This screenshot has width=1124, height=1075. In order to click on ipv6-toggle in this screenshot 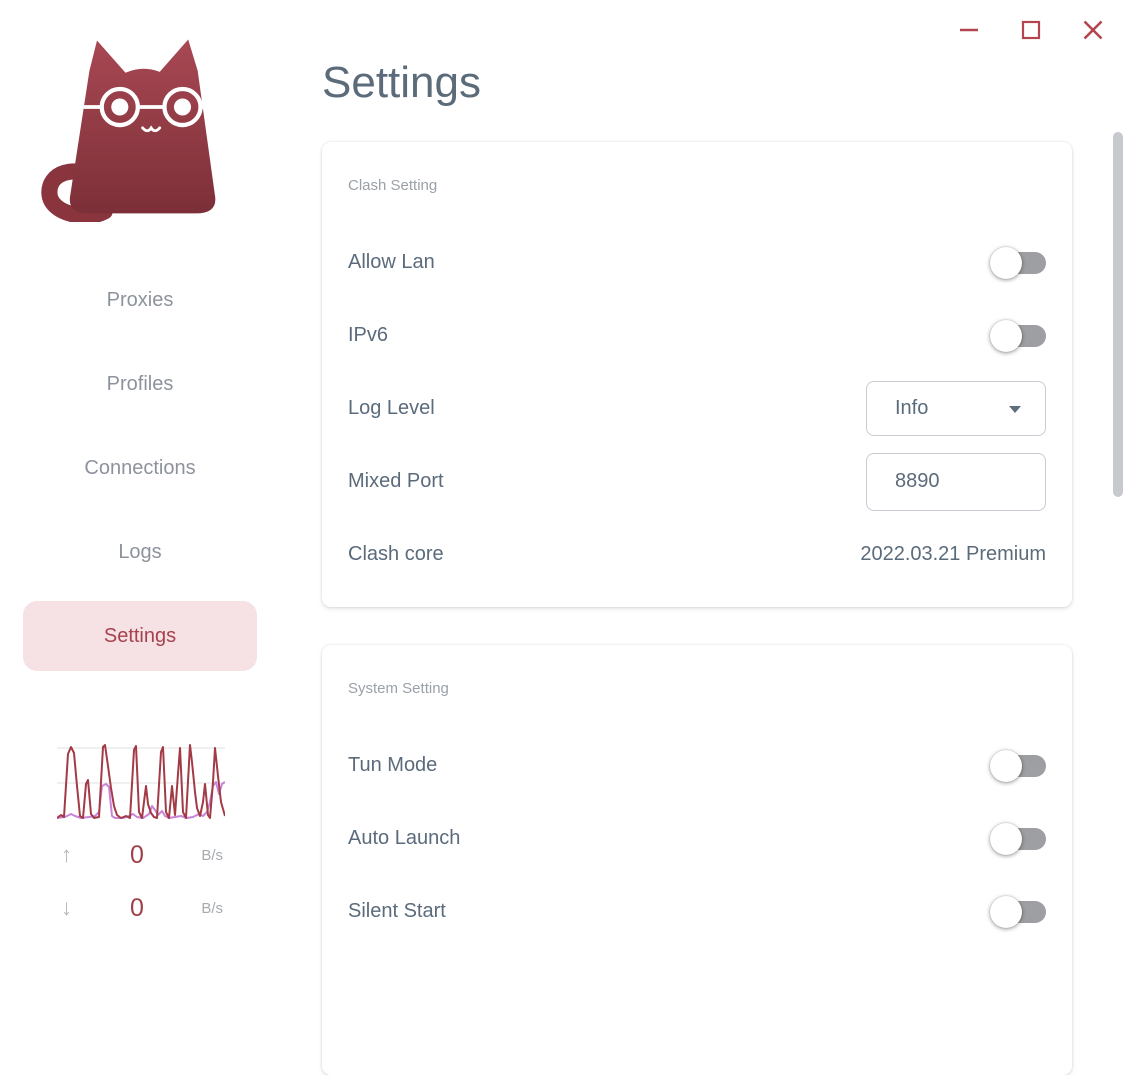, I will do `click(1018, 335)`.